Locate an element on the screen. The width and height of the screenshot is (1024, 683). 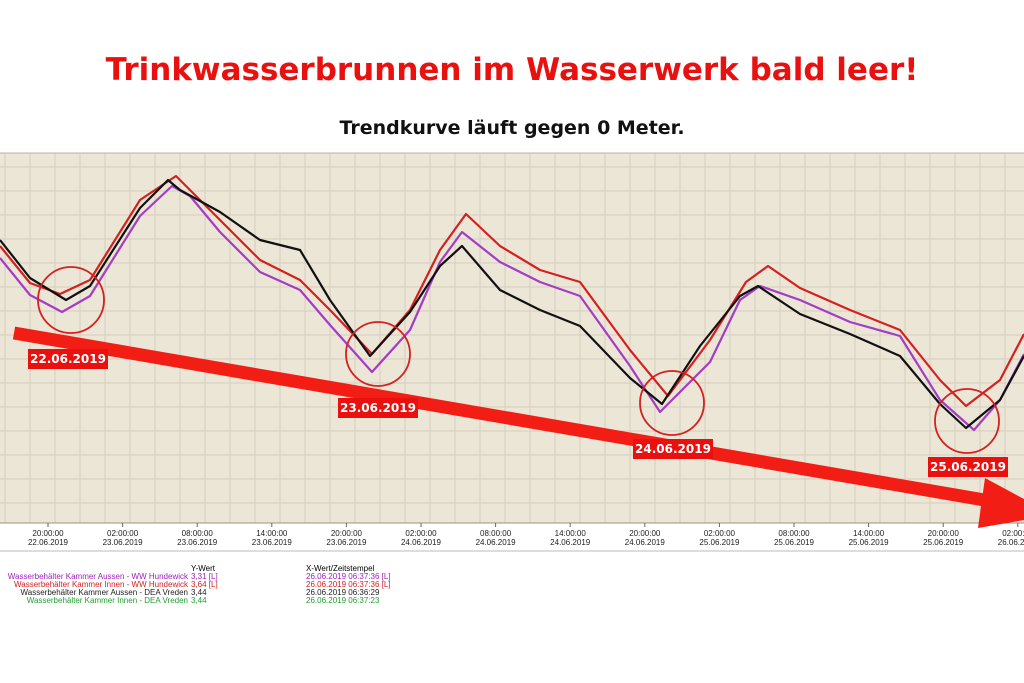
y-value: 3,31 [L] is located at coordinates (204, 577).